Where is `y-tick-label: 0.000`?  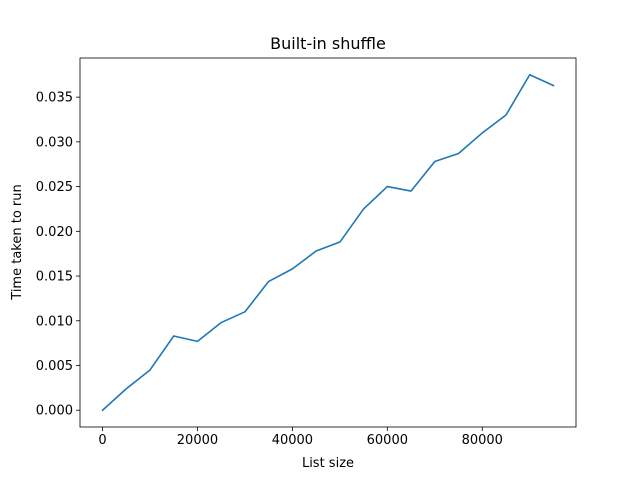
y-tick-label: 0.000 is located at coordinates (54, 411).